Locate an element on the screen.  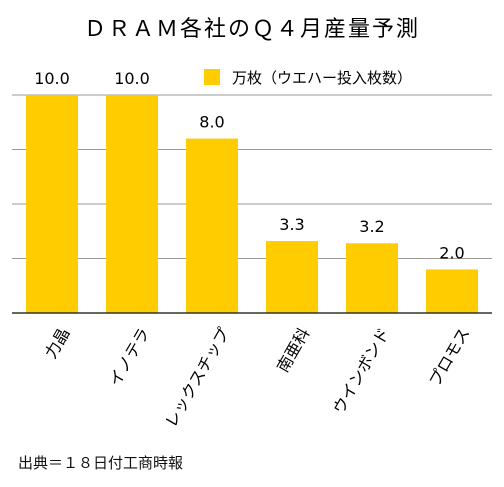
value-label-3: 3.3 is located at coordinates (291, 224).